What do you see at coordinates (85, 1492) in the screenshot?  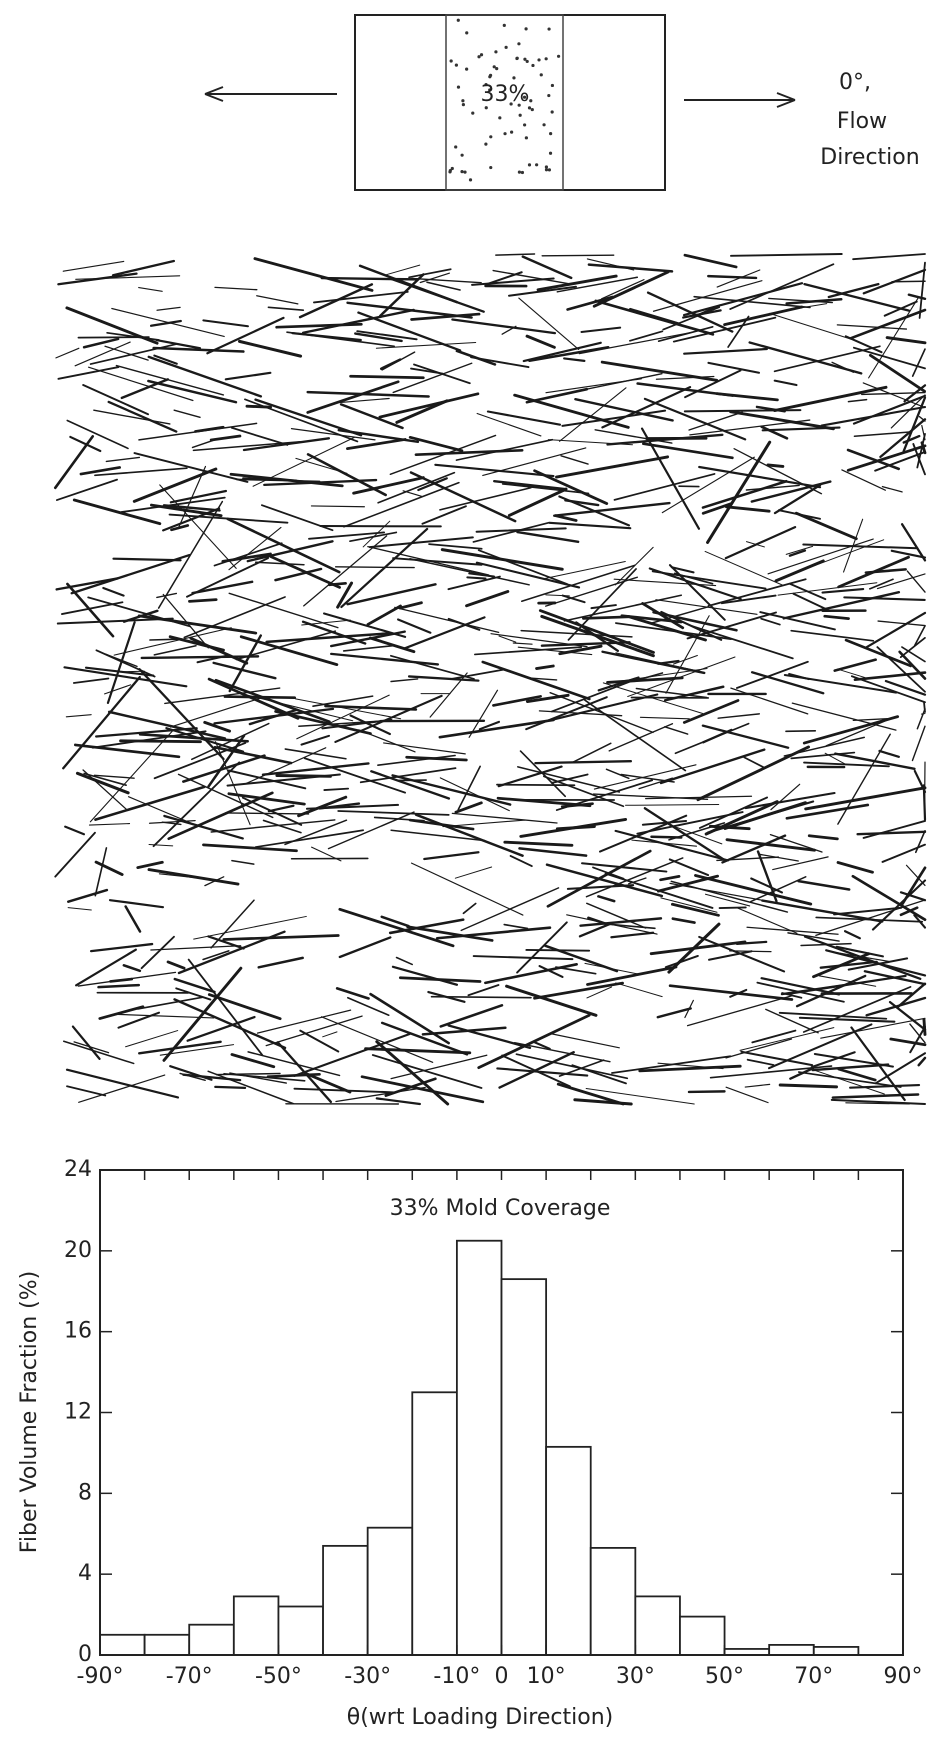 I see `y-tick-label: 8` at bounding box center [85, 1492].